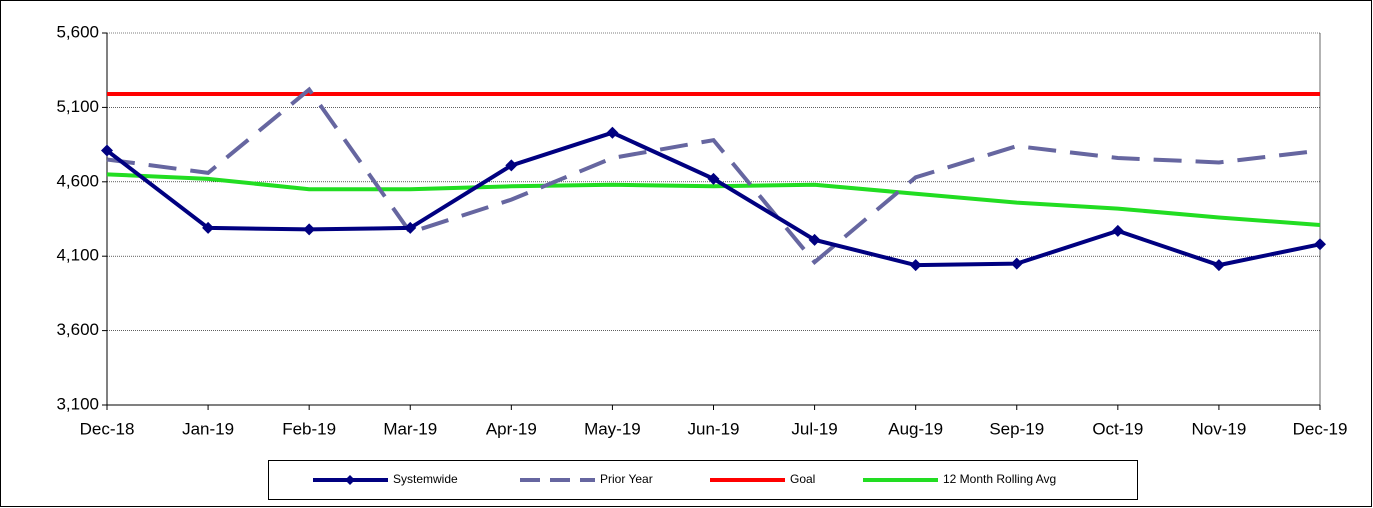 This screenshot has width=1373, height=508. I want to click on x-tick-label: Feb-19, so click(309, 428).